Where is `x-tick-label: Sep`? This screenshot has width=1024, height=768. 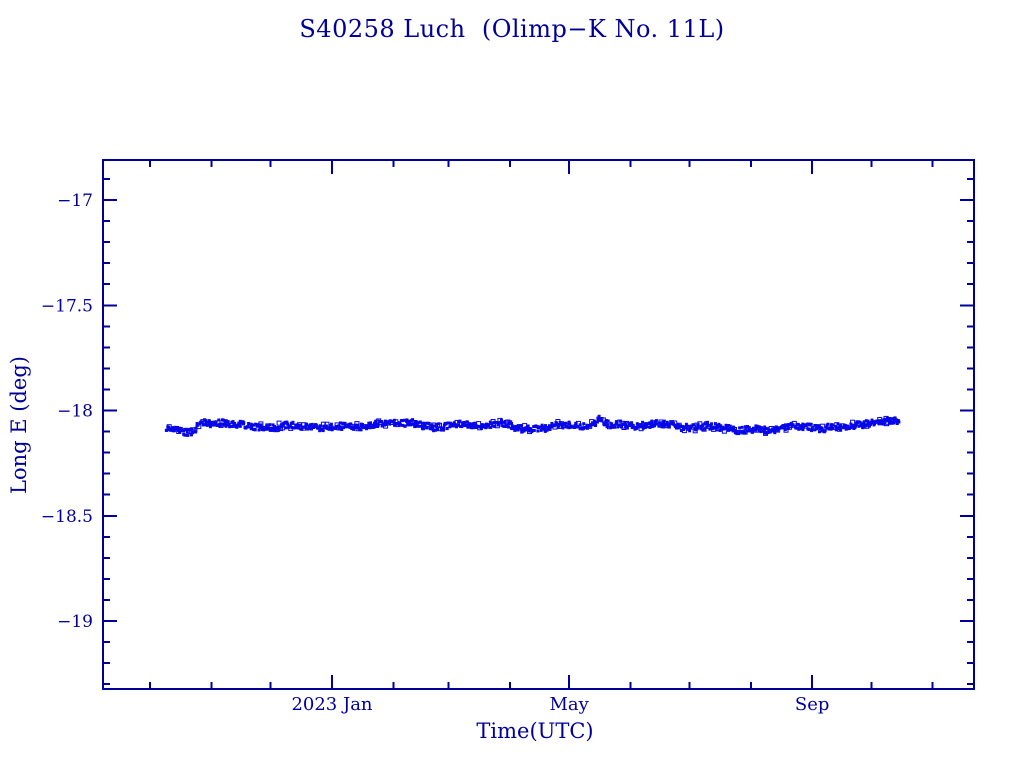
x-tick-label: Sep is located at coordinates (812, 704).